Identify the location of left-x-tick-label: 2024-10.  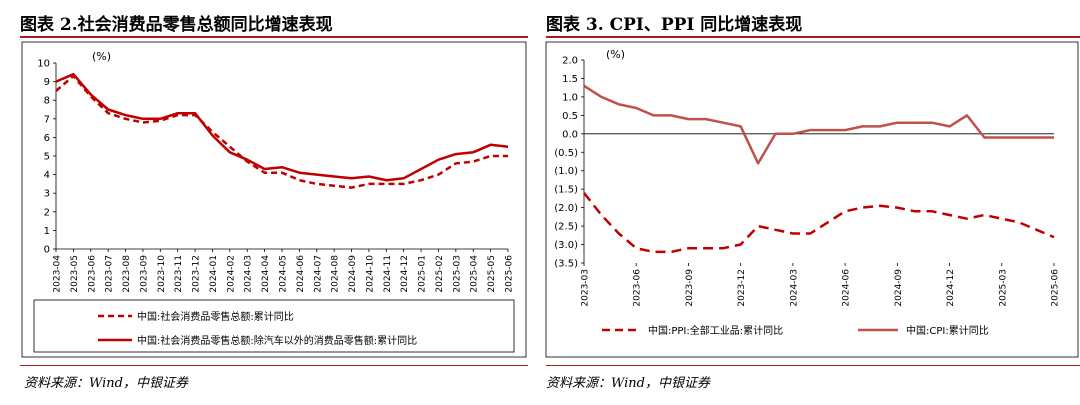
(370, 274).